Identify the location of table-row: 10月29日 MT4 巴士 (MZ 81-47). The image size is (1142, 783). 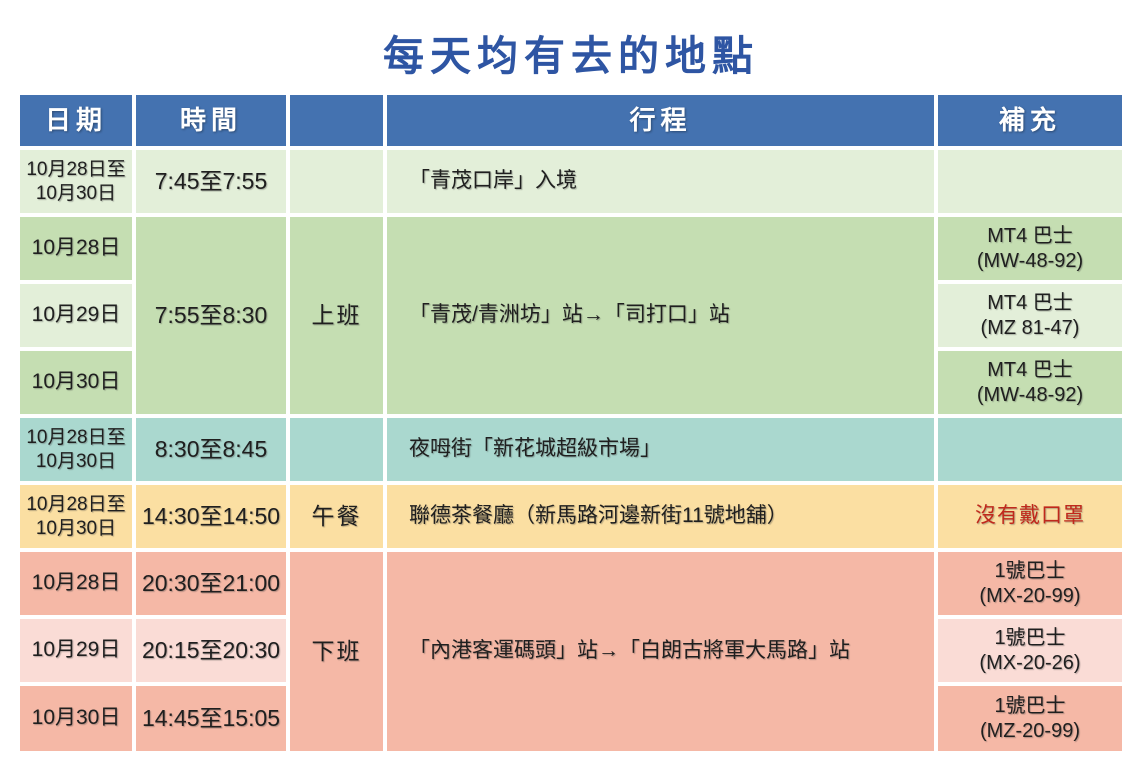
(571, 315).